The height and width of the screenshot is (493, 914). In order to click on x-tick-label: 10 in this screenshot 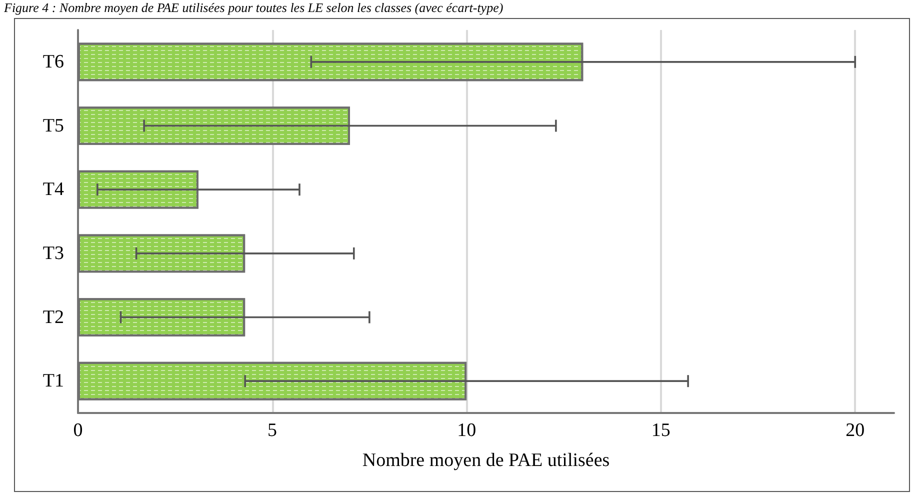, I will do `click(466, 430)`.